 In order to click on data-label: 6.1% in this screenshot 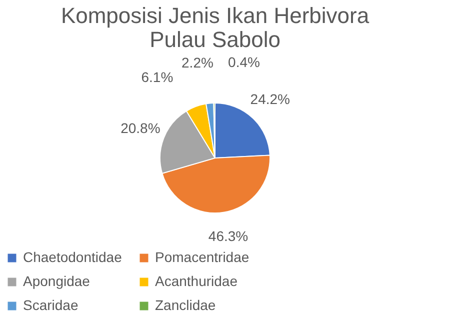, I will do `click(157, 76)`.